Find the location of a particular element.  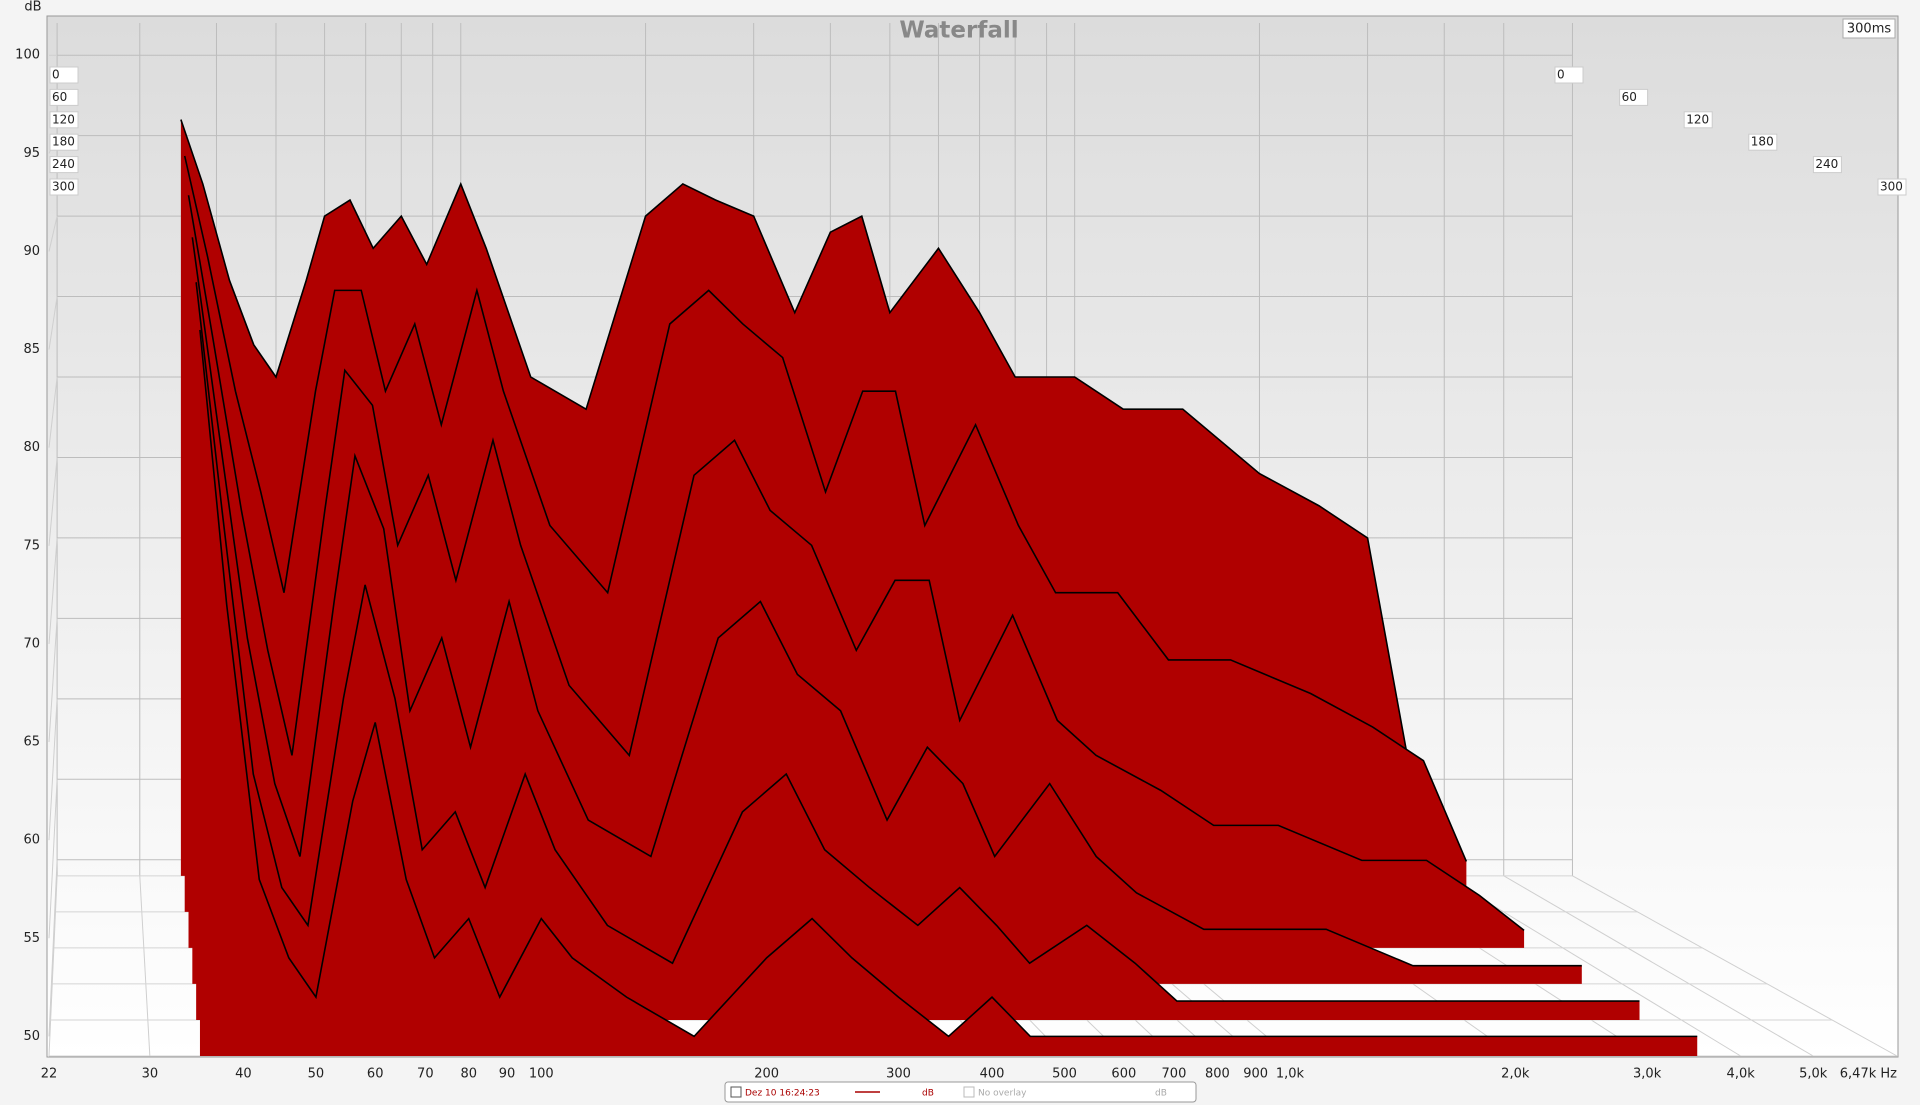

x-tick-label: 90 is located at coordinates (507, 1074).